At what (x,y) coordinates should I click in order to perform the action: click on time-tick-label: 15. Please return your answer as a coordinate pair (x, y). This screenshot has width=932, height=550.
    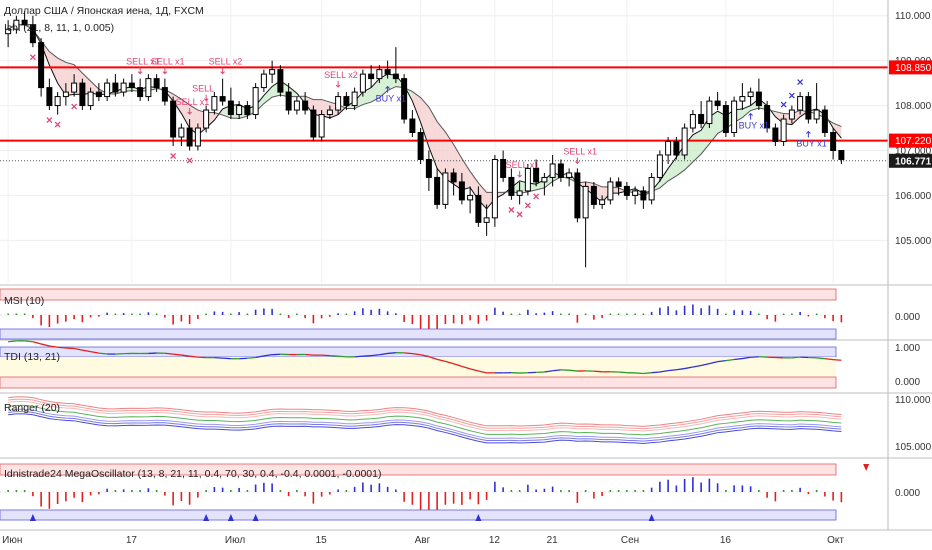
    Looking at the image, I should click on (322, 540).